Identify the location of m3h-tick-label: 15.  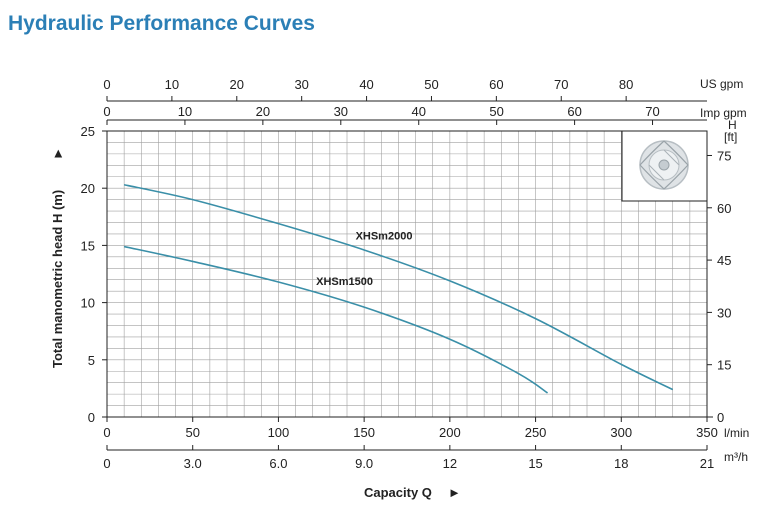
(535, 463).